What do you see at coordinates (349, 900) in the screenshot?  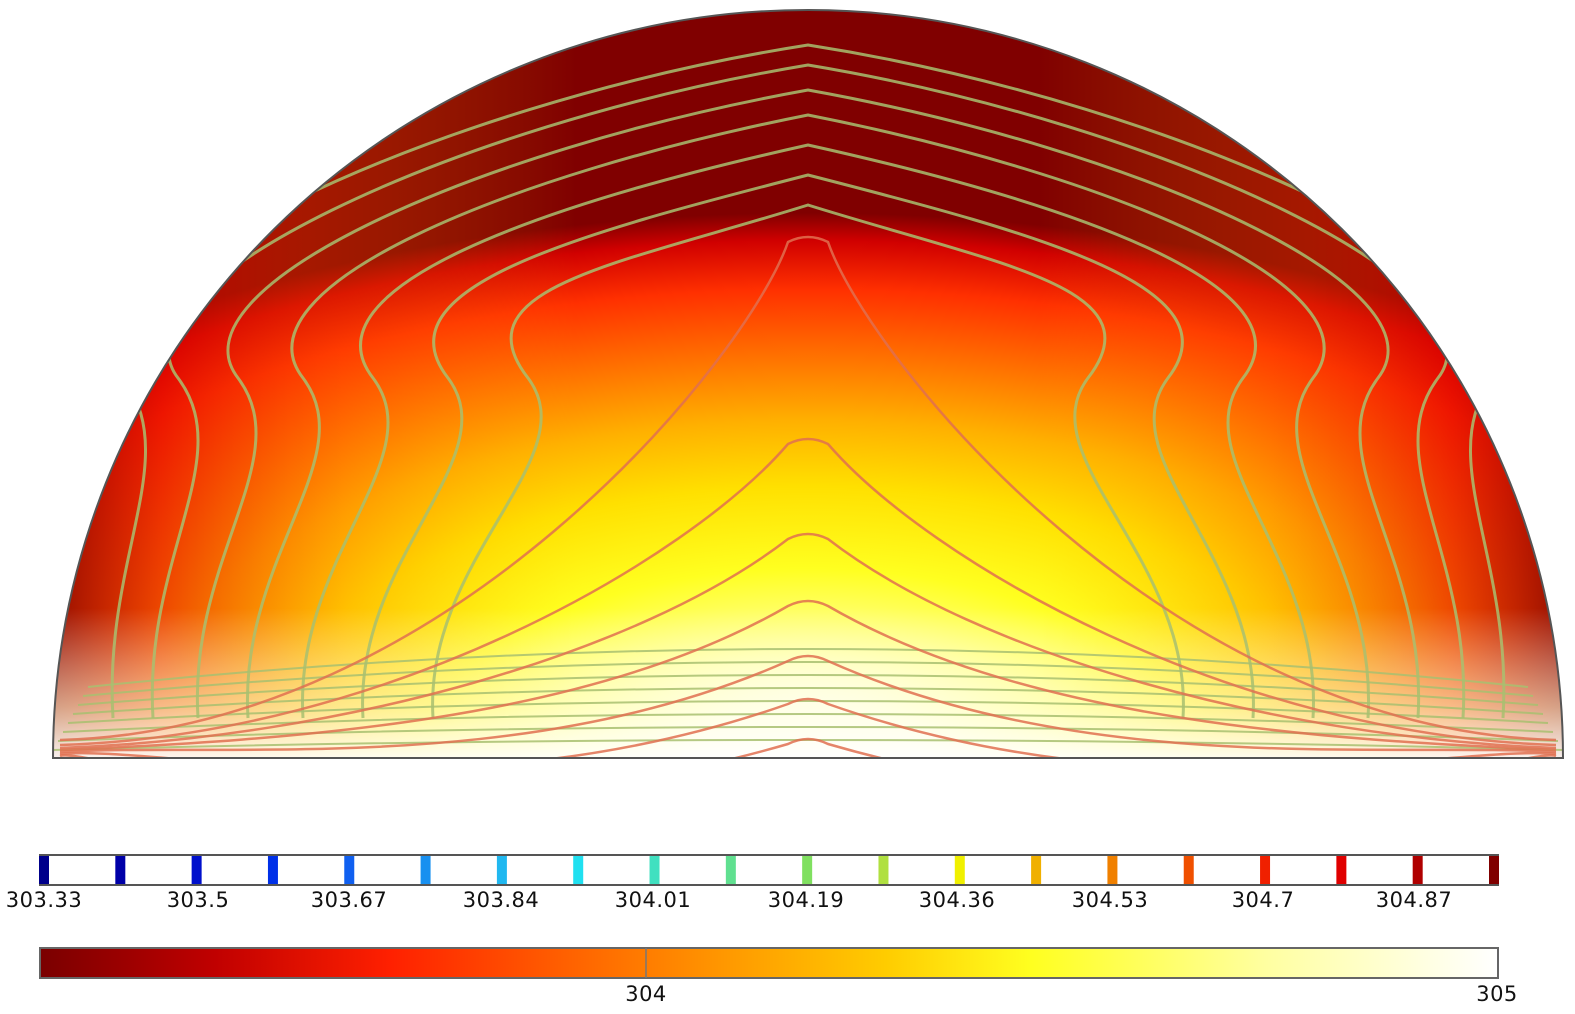 I see `contour-tick-label: 303.67` at bounding box center [349, 900].